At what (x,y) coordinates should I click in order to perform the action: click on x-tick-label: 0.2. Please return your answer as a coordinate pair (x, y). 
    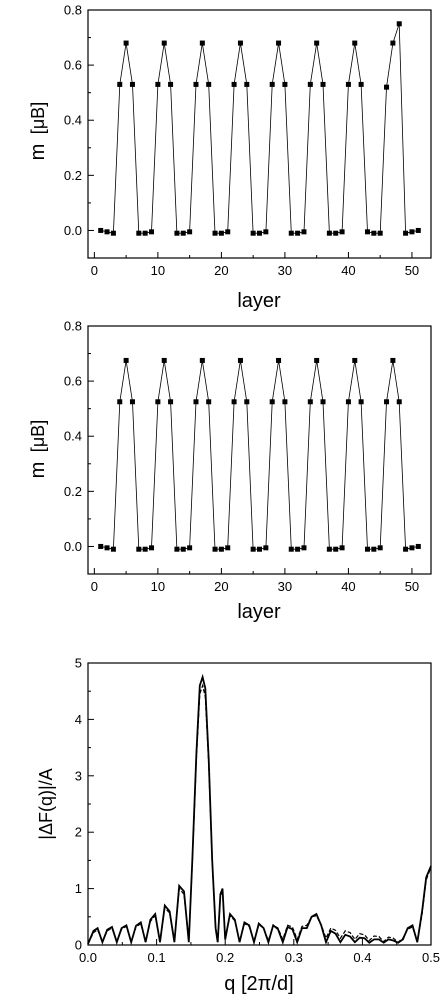
    Looking at the image, I should click on (225, 957).